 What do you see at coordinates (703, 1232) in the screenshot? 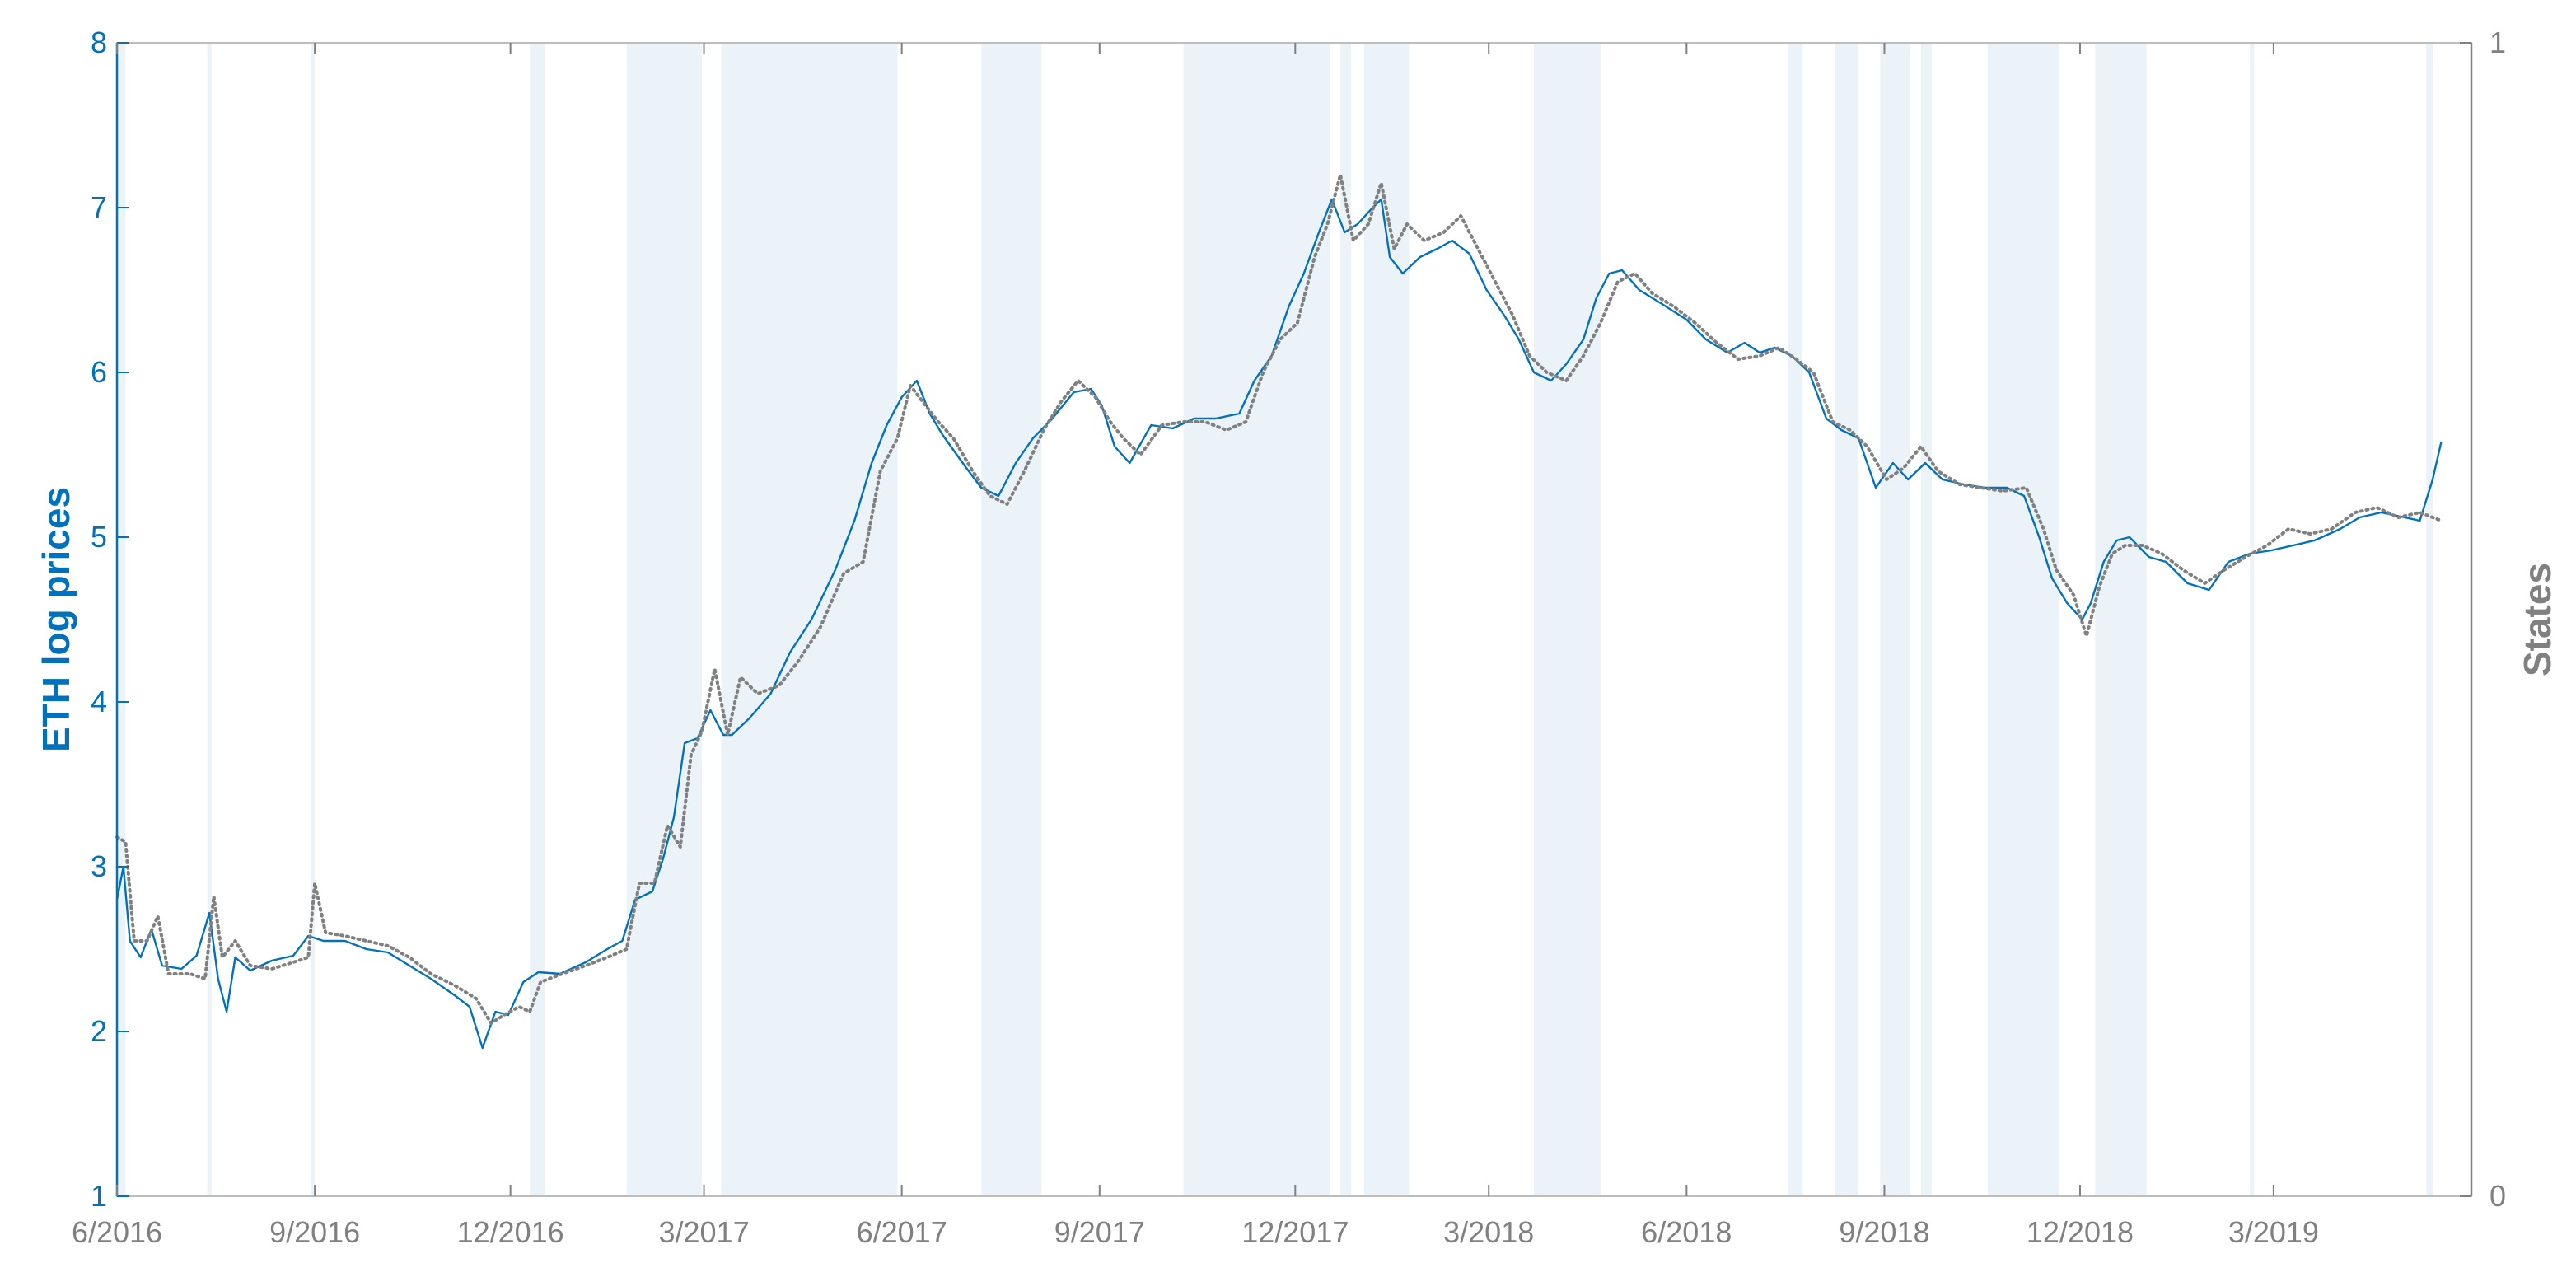
I see `x-tick-label-3: 3/2017` at bounding box center [703, 1232].